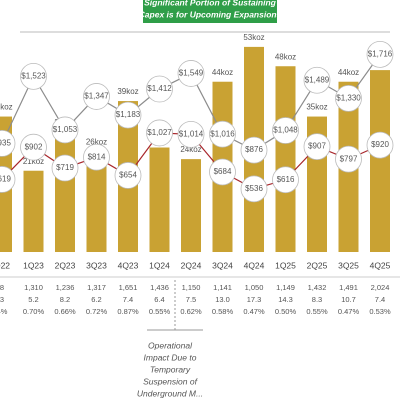  I want to click on table-cell: 1,150, so click(191, 287).